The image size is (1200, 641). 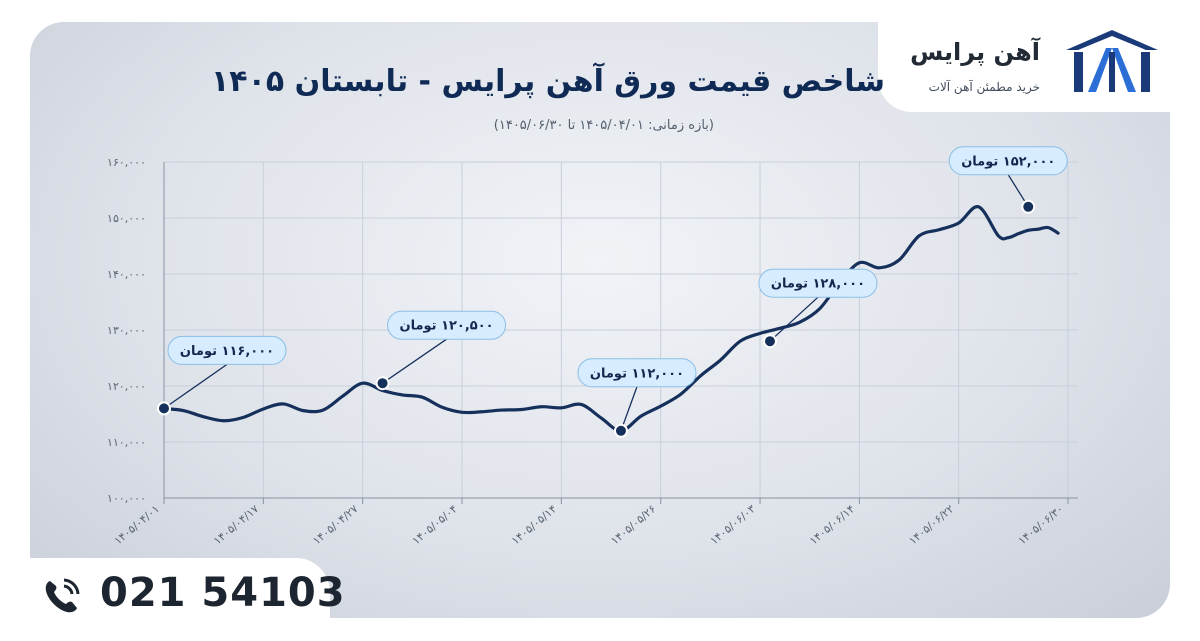 I want to click on annotation-label: ۱۱۲,۰۰۰ تومان, so click(x=637, y=373).